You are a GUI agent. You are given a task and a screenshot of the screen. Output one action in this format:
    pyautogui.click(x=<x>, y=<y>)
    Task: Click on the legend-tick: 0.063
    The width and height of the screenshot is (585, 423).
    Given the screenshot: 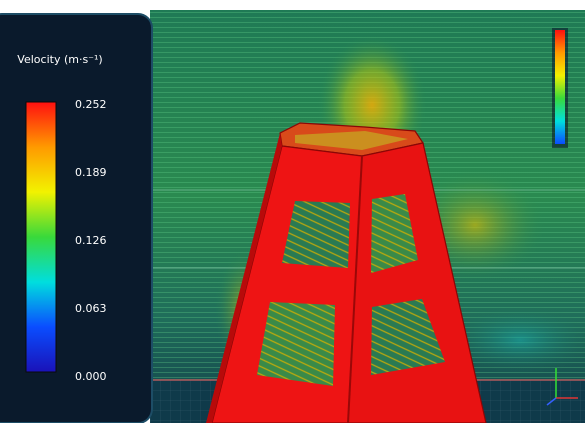 What is the action you would take?
    pyautogui.click(x=91, y=308)
    